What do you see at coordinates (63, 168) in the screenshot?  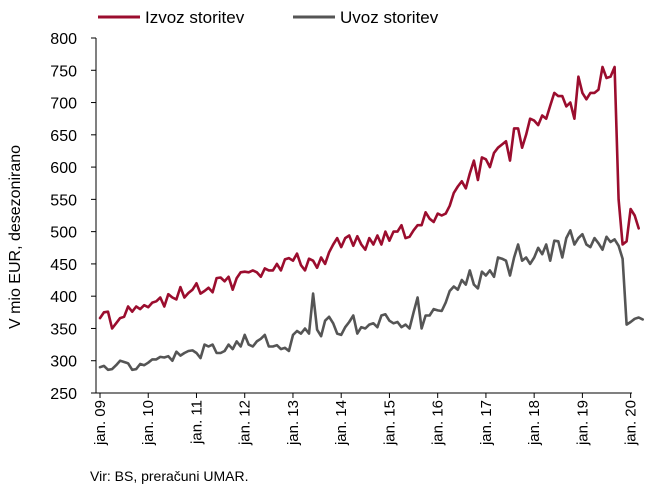 I see `y-tick-label: 600` at bounding box center [63, 168].